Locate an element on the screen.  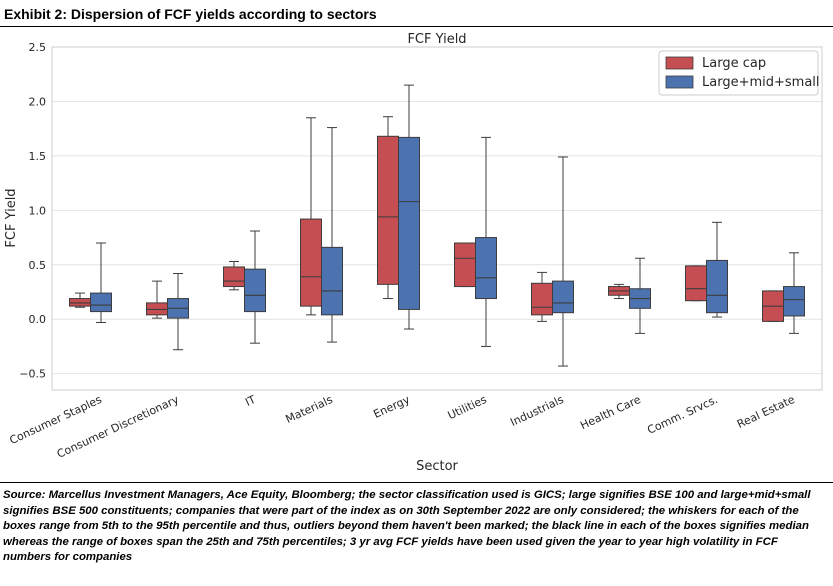
box-large-cap-energy is located at coordinates (388, 208).